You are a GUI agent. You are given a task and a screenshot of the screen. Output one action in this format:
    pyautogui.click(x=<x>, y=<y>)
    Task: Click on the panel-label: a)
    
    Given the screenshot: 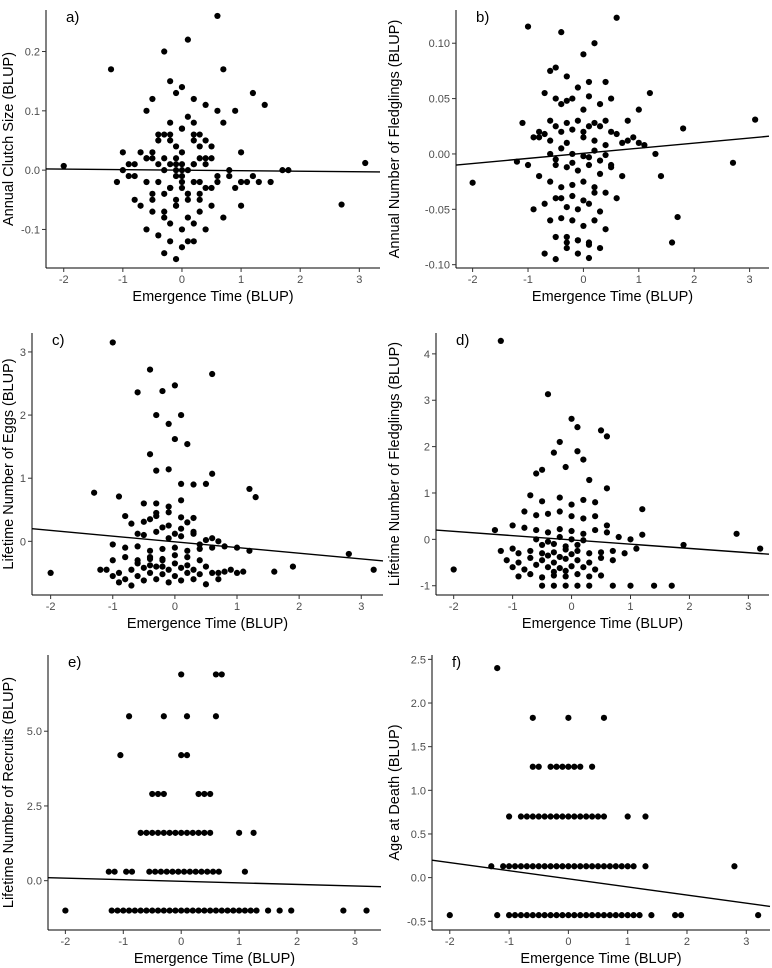 What is the action you would take?
    pyautogui.click(x=72, y=17)
    